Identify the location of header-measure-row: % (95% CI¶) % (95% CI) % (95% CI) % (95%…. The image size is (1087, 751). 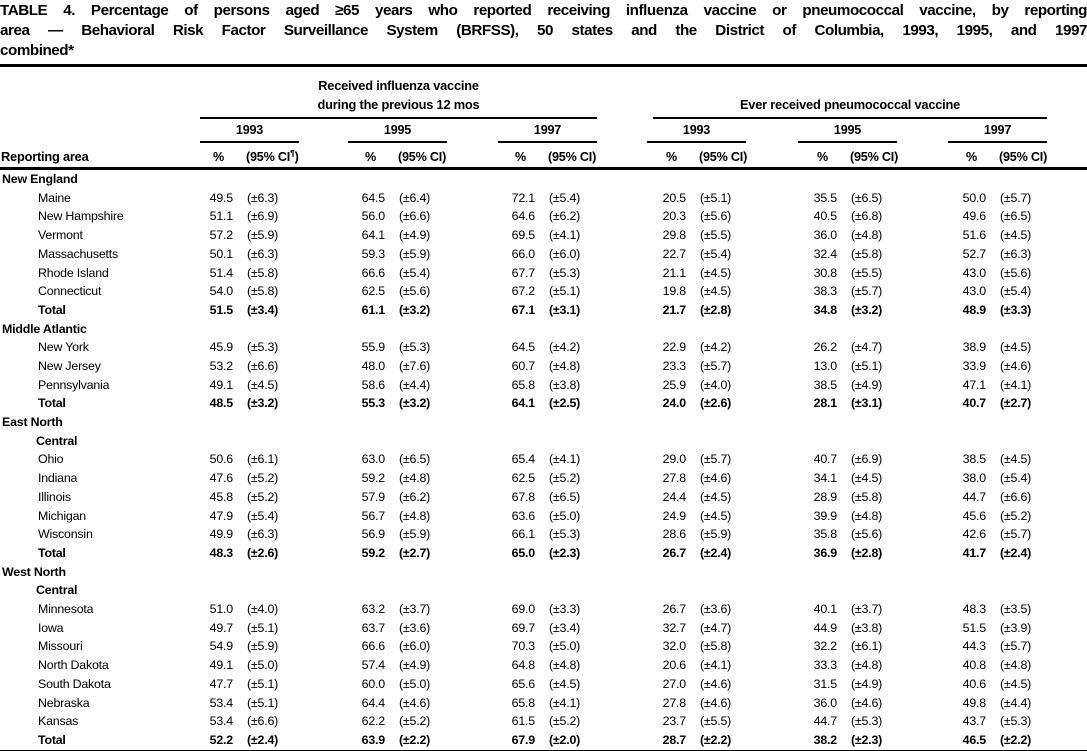
(543, 156).